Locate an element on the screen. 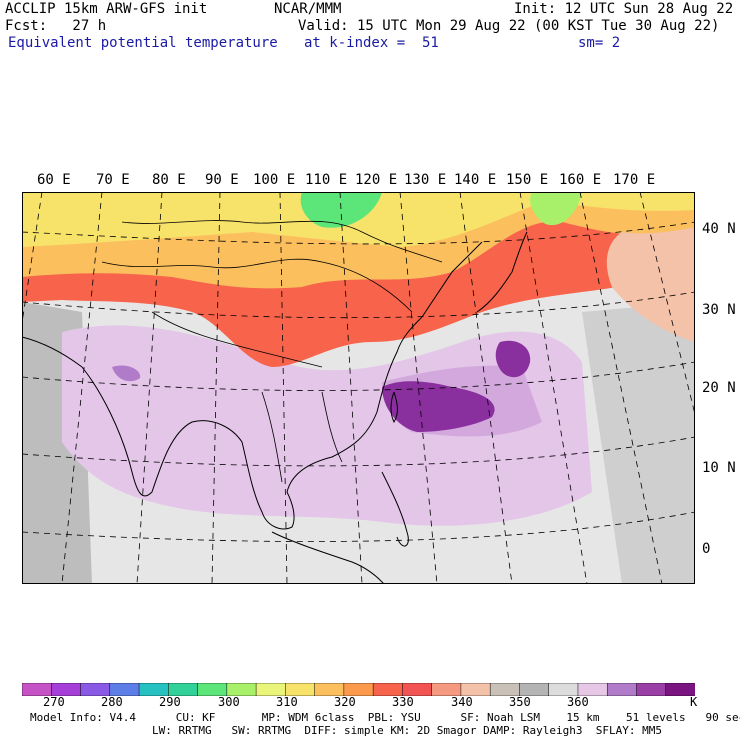 The image size is (740, 740). model-title: ACCLIP 15km ARW-GFS init is located at coordinates (106, 9).